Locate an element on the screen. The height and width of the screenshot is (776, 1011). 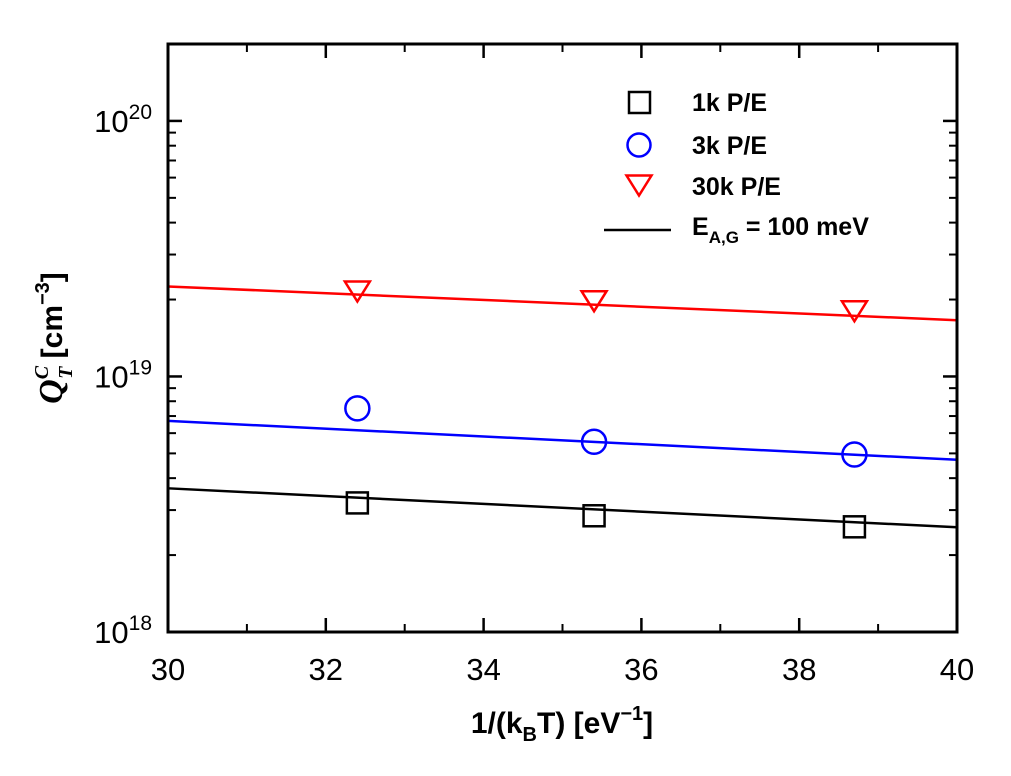
y-axis-title: QC T [cm−3] is located at coordinates (54, 338).